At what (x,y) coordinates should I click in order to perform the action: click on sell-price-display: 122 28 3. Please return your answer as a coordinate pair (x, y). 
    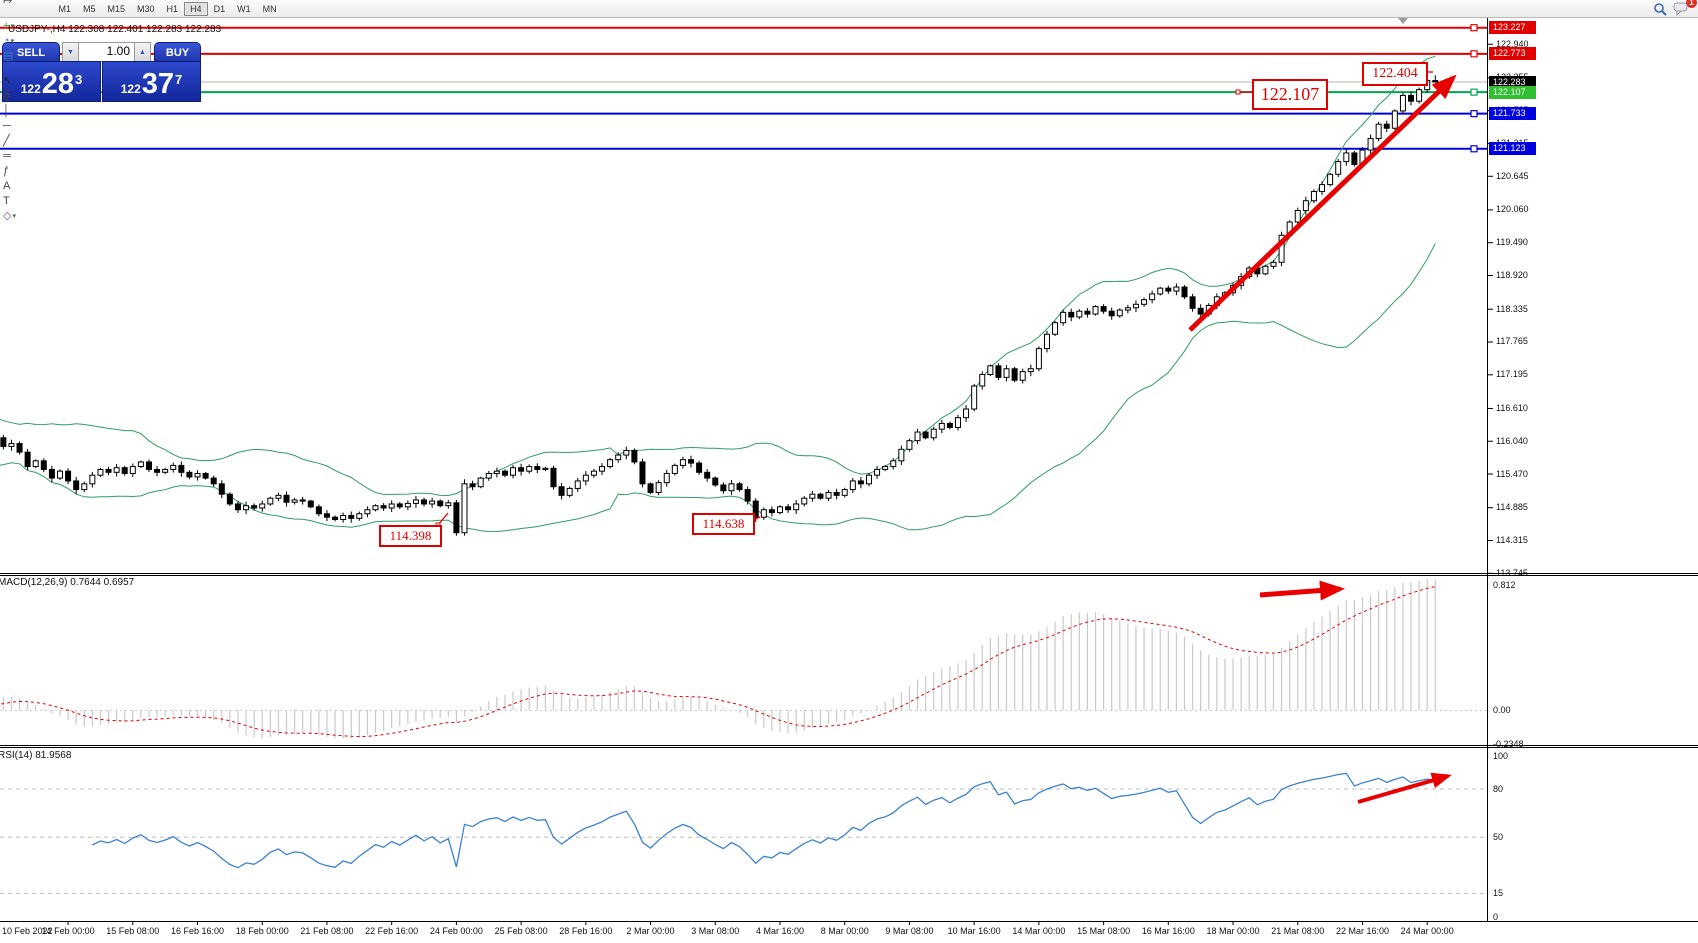
    Looking at the image, I should click on (51, 81).